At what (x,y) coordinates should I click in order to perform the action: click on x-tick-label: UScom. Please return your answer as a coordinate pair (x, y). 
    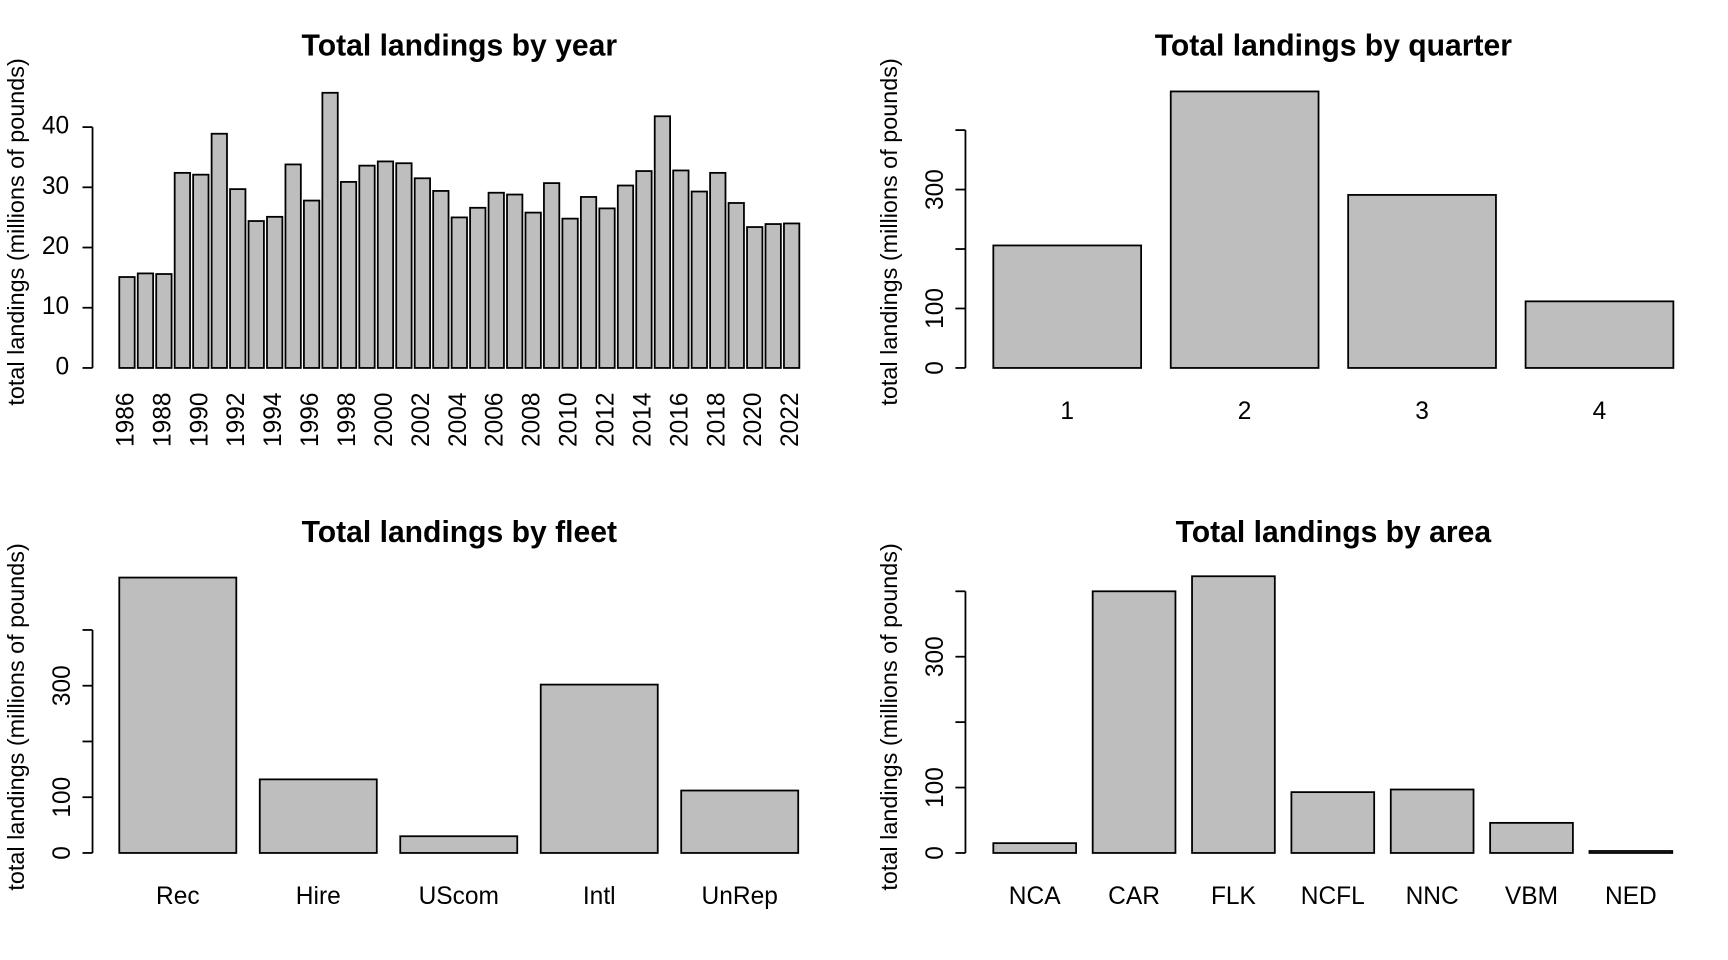
    Looking at the image, I should click on (459, 896).